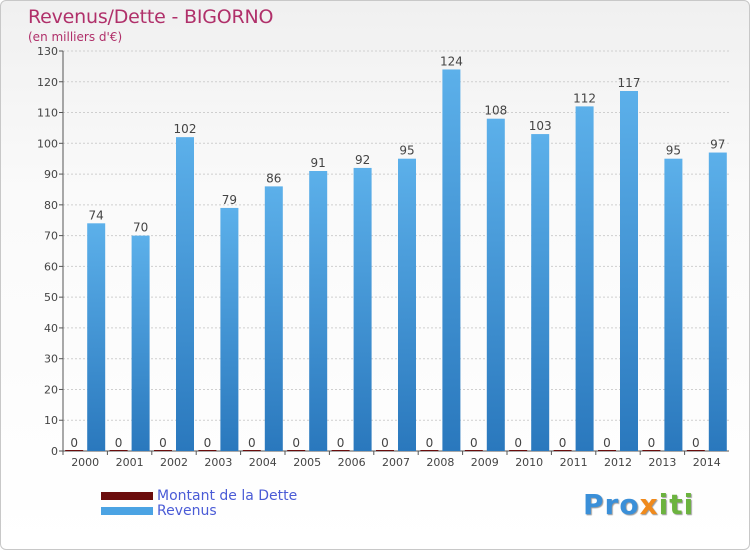 The width and height of the screenshot is (750, 550). Describe the element at coordinates (662, 462) in the screenshot. I see `x-tick-label: 2013` at that location.